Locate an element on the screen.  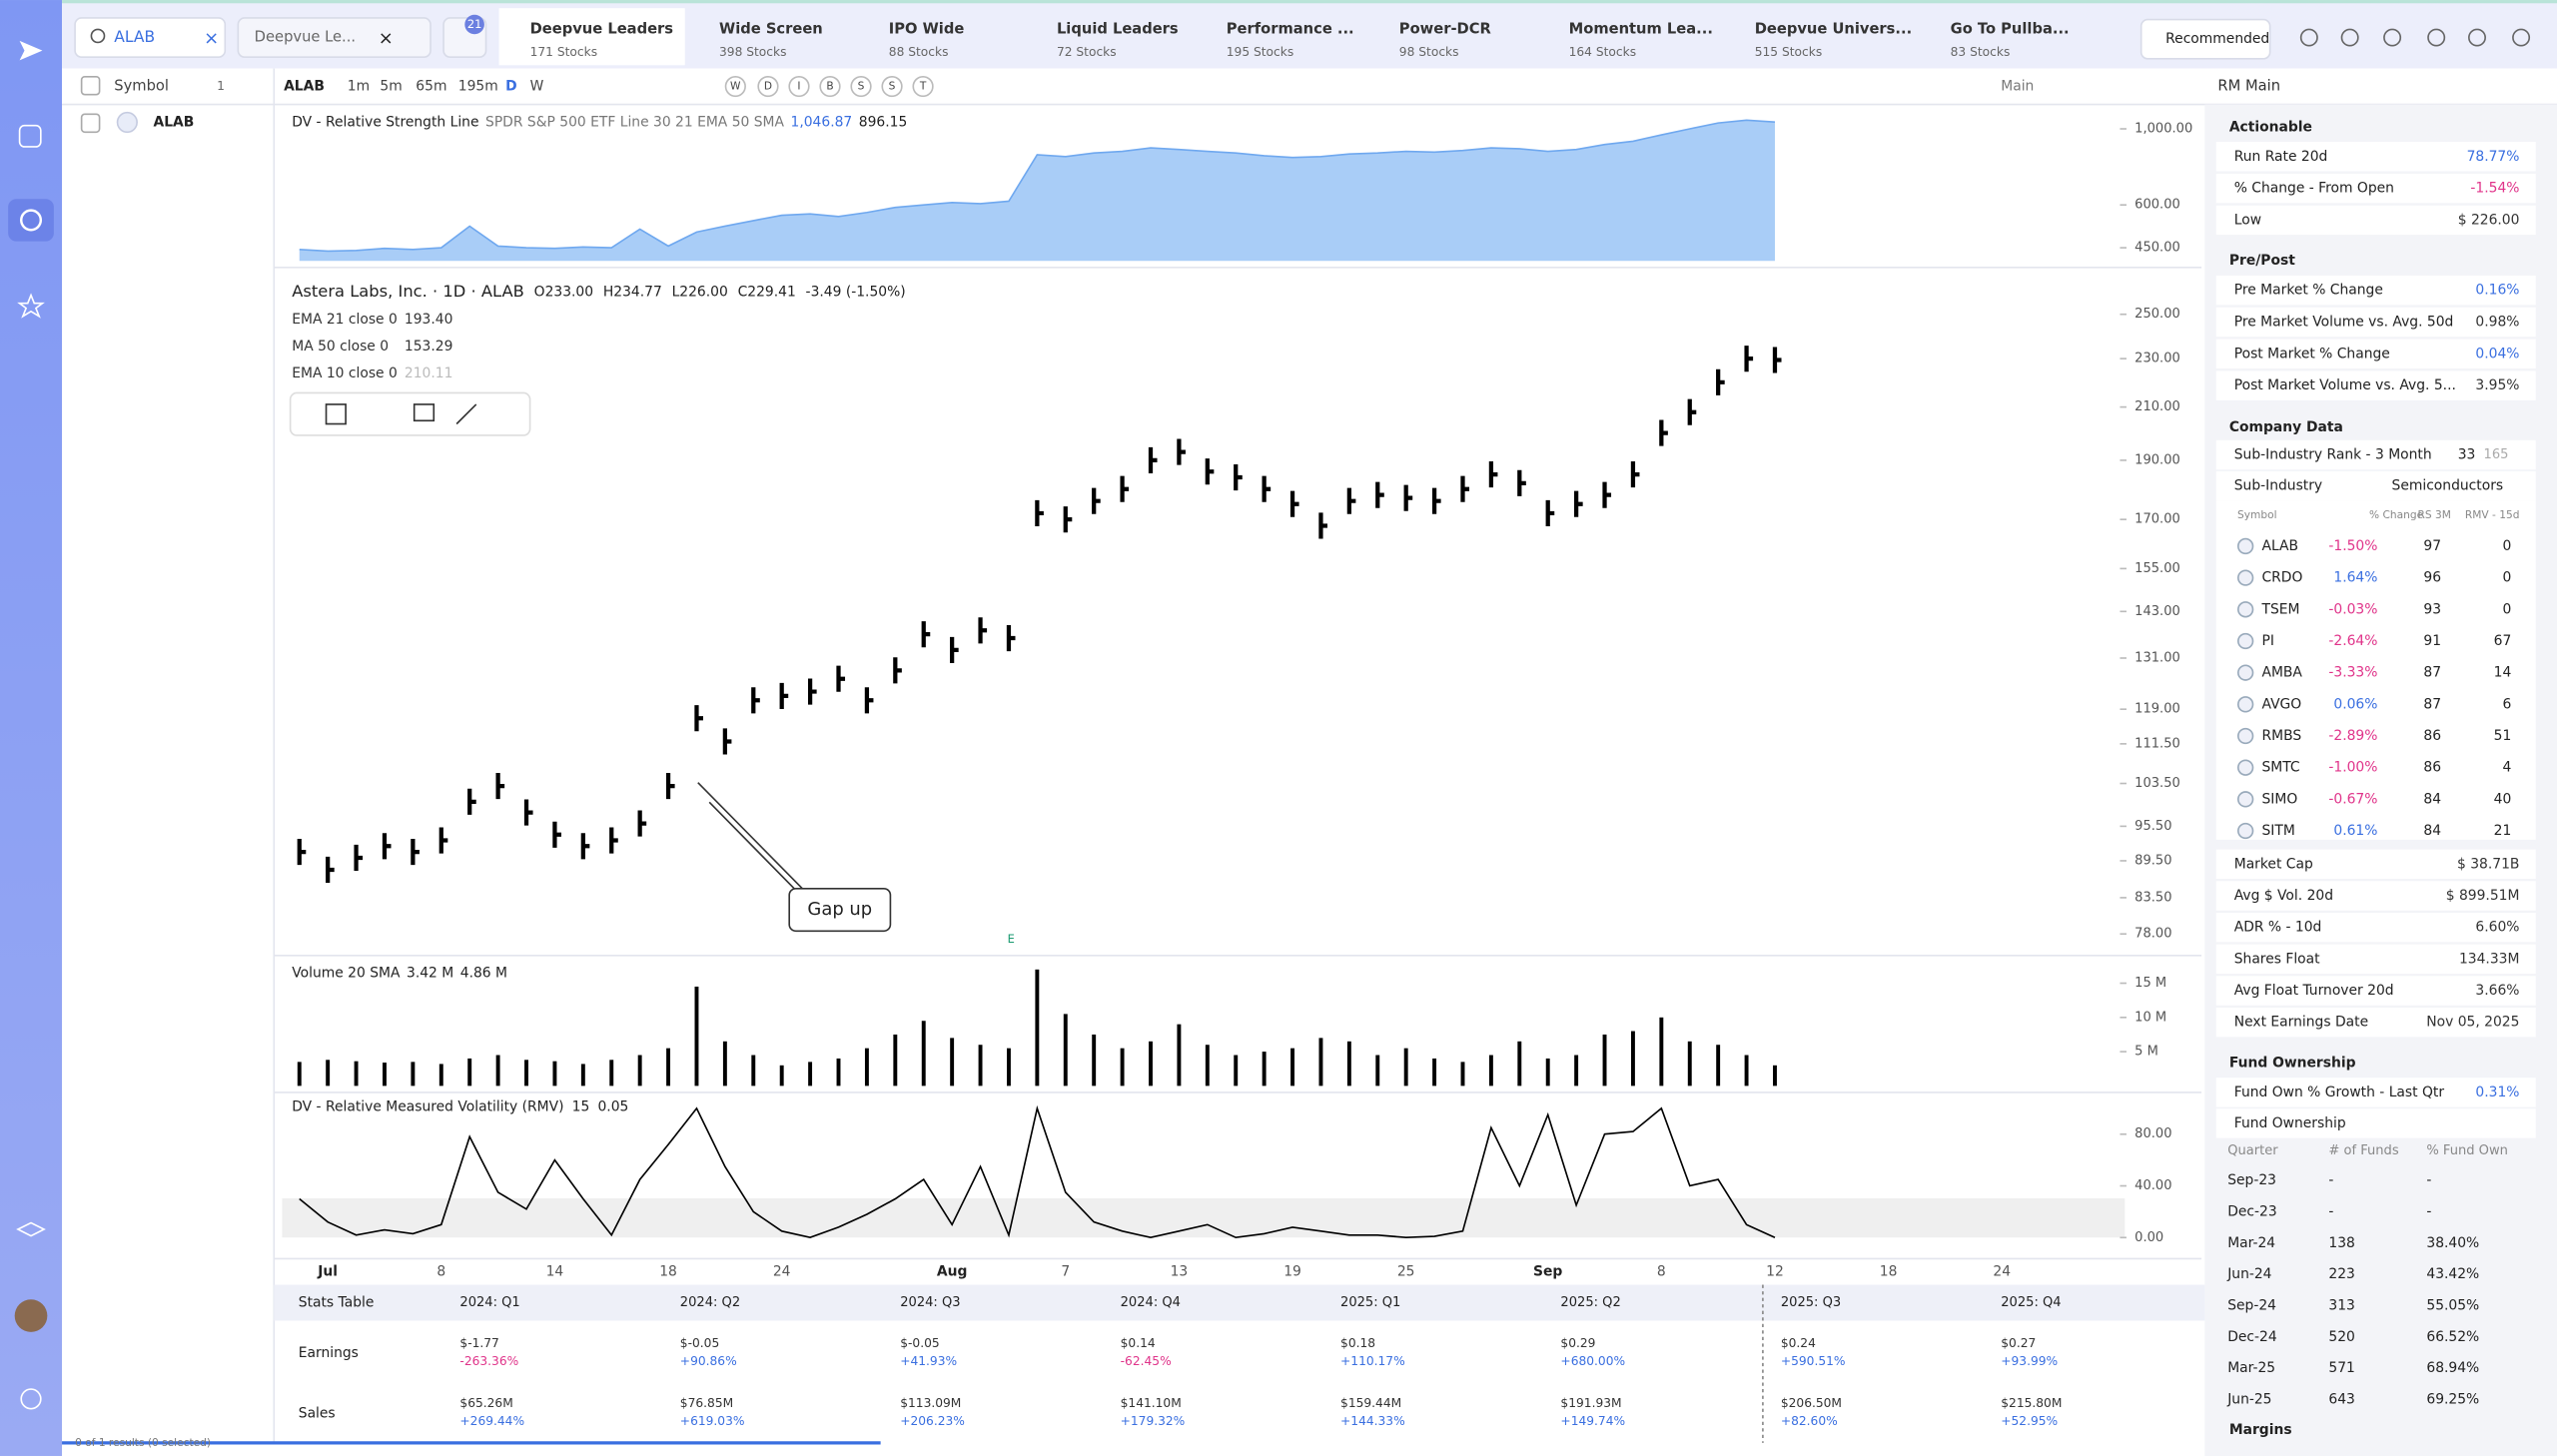
tab-name: Liquid Leaders is located at coordinates (1118, 28).